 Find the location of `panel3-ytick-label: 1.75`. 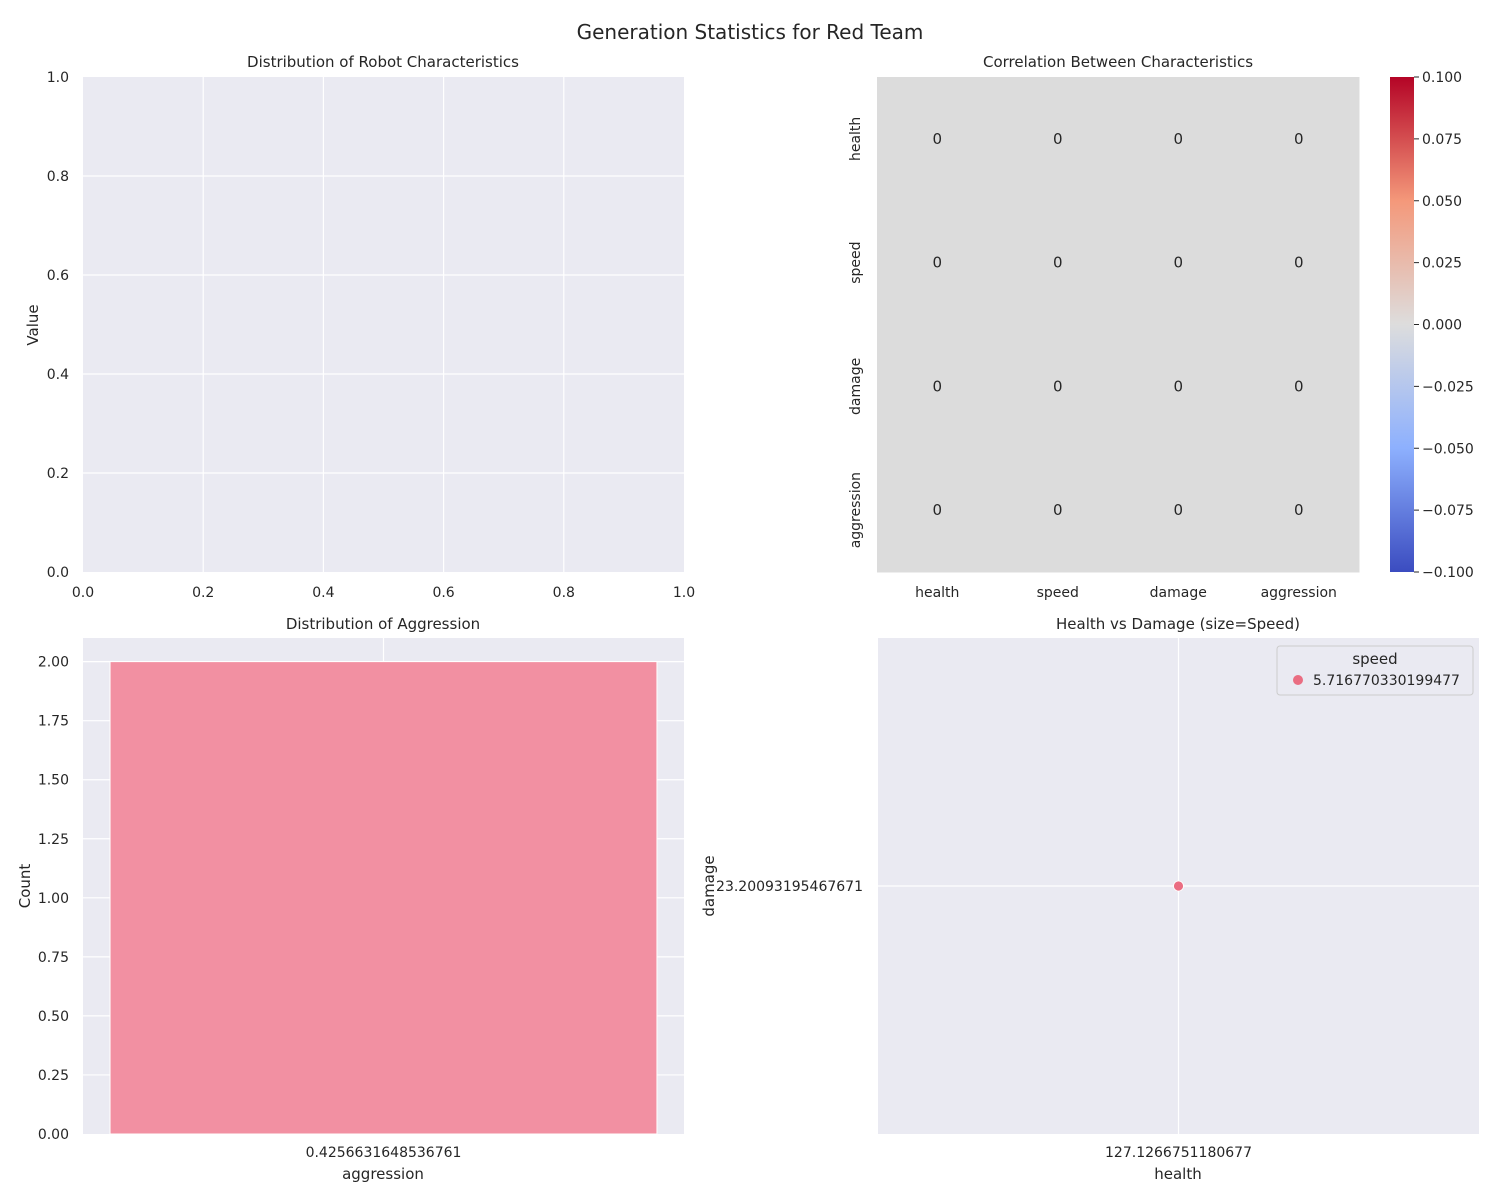

panel3-ytick-label: 1.75 is located at coordinates (53, 722).